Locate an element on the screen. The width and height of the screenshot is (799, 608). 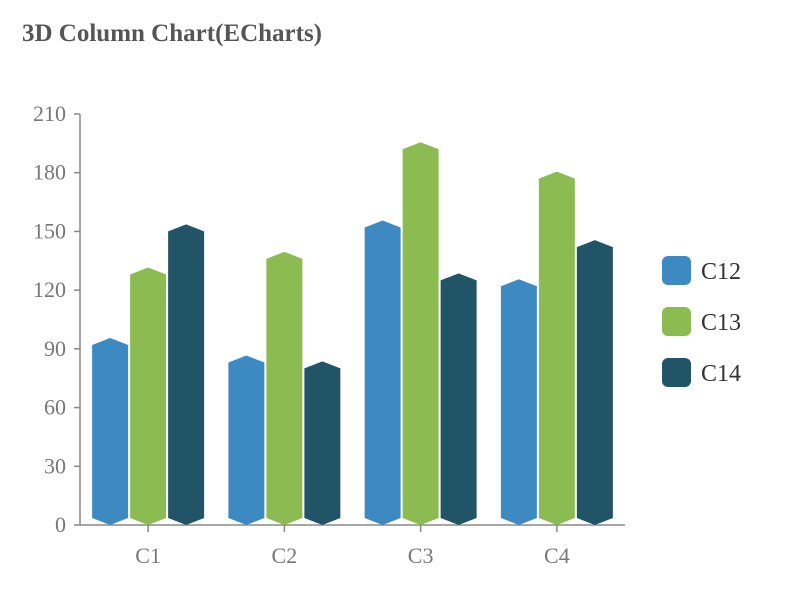
bar-c12-c2 is located at coordinates (246, 440).